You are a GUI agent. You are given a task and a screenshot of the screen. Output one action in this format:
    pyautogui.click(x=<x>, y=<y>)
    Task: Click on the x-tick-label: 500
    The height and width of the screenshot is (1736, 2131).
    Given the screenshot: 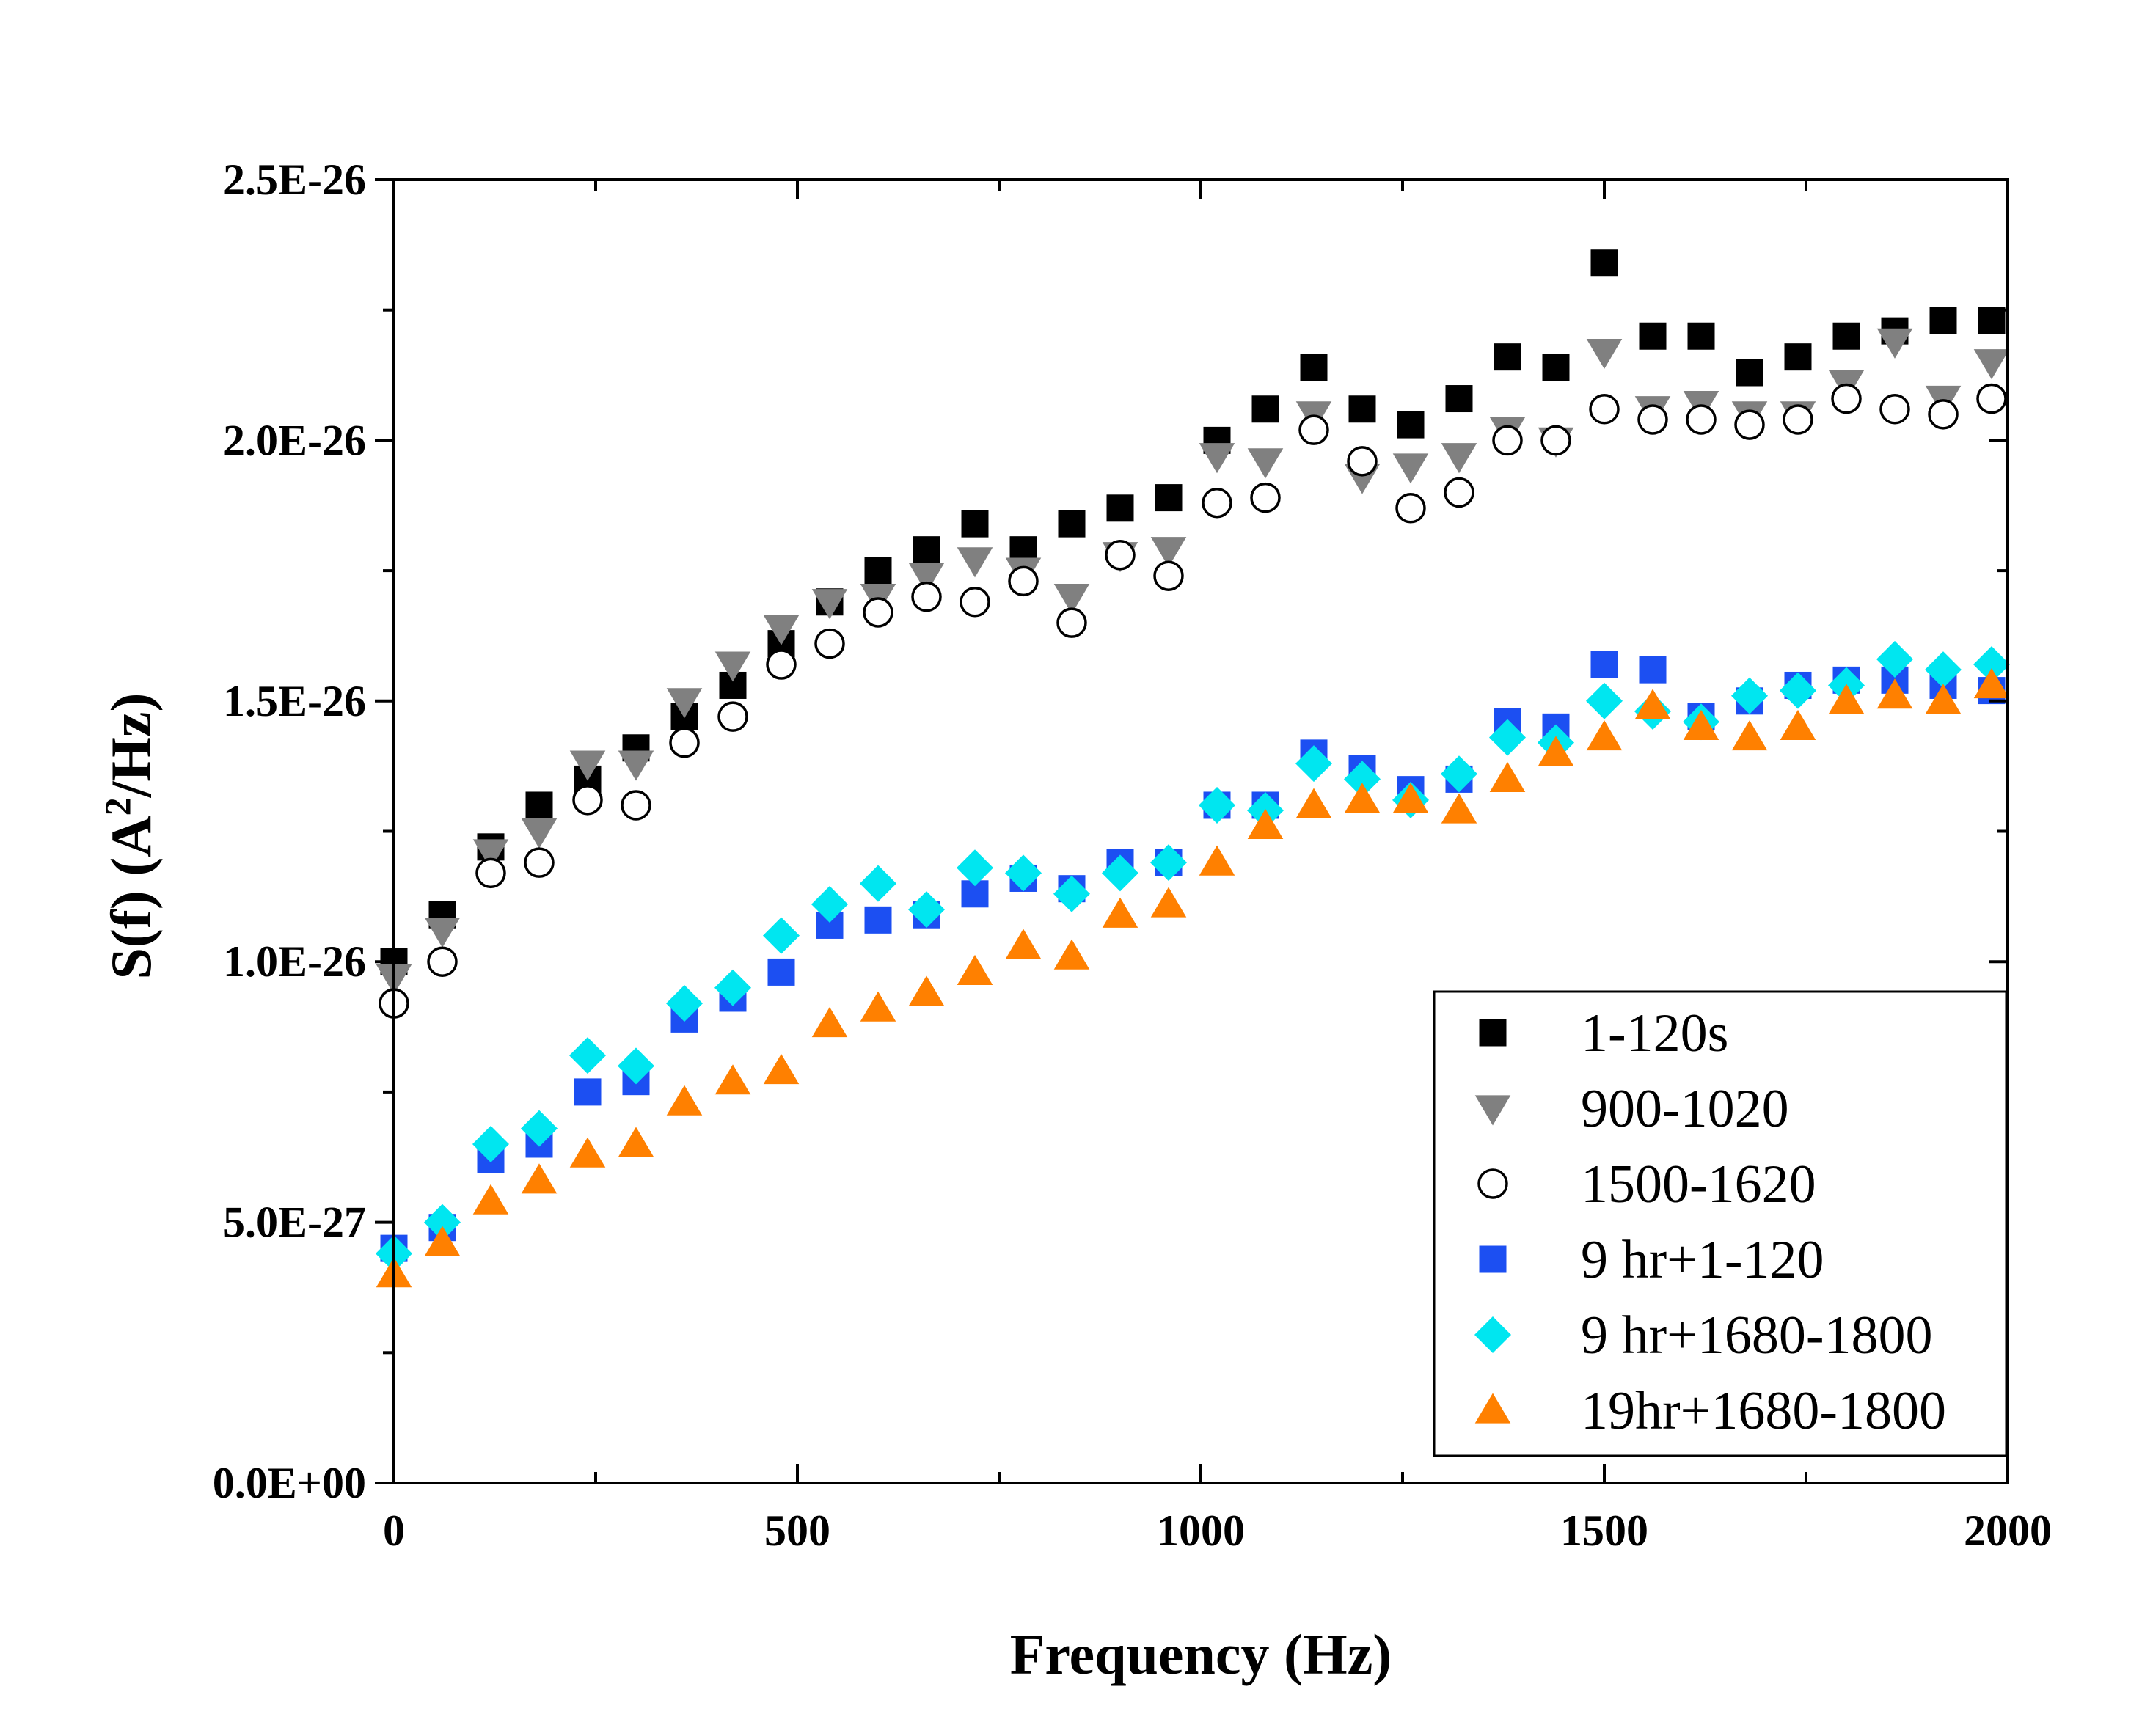 What is the action you would take?
    pyautogui.click(x=797, y=1531)
    